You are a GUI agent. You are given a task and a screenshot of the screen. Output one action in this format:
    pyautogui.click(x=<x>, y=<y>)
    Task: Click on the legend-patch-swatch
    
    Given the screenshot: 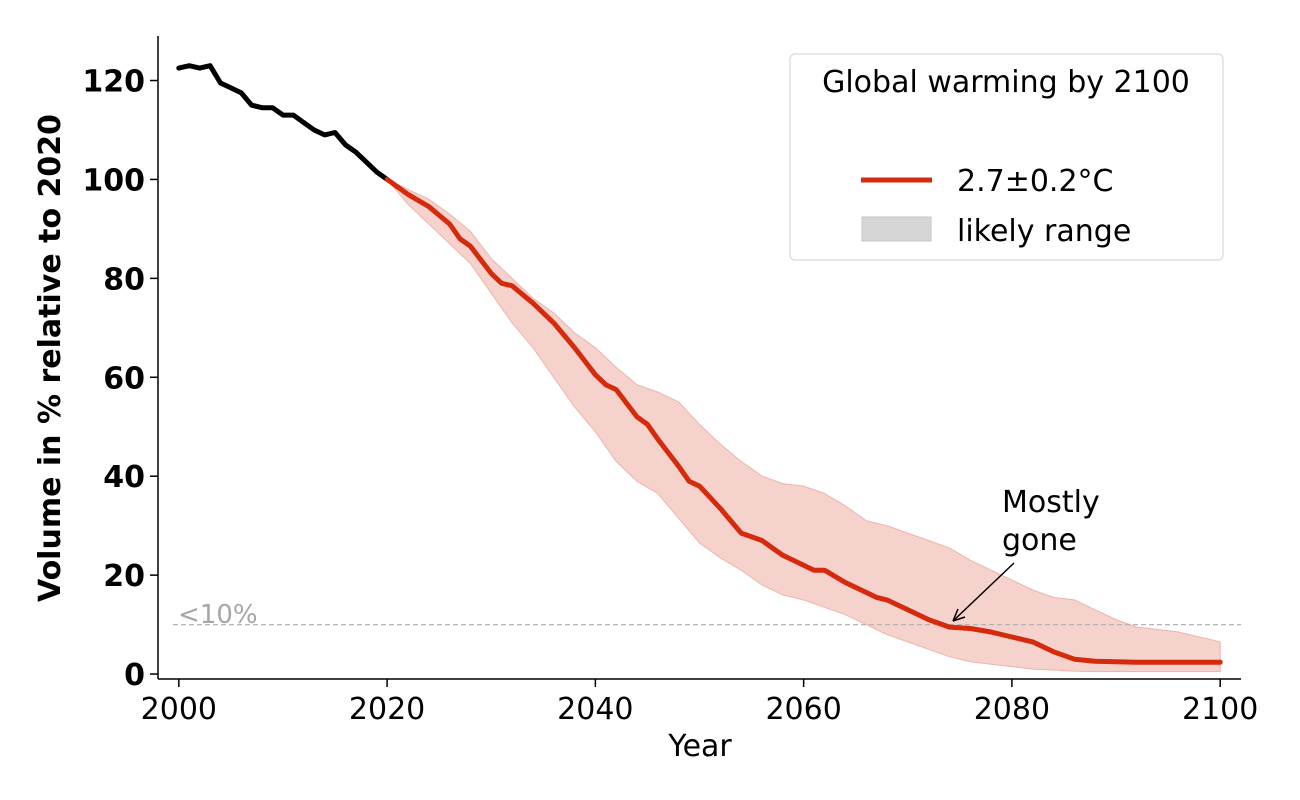 What is the action you would take?
    pyautogui.click(x=896, y=229)
    